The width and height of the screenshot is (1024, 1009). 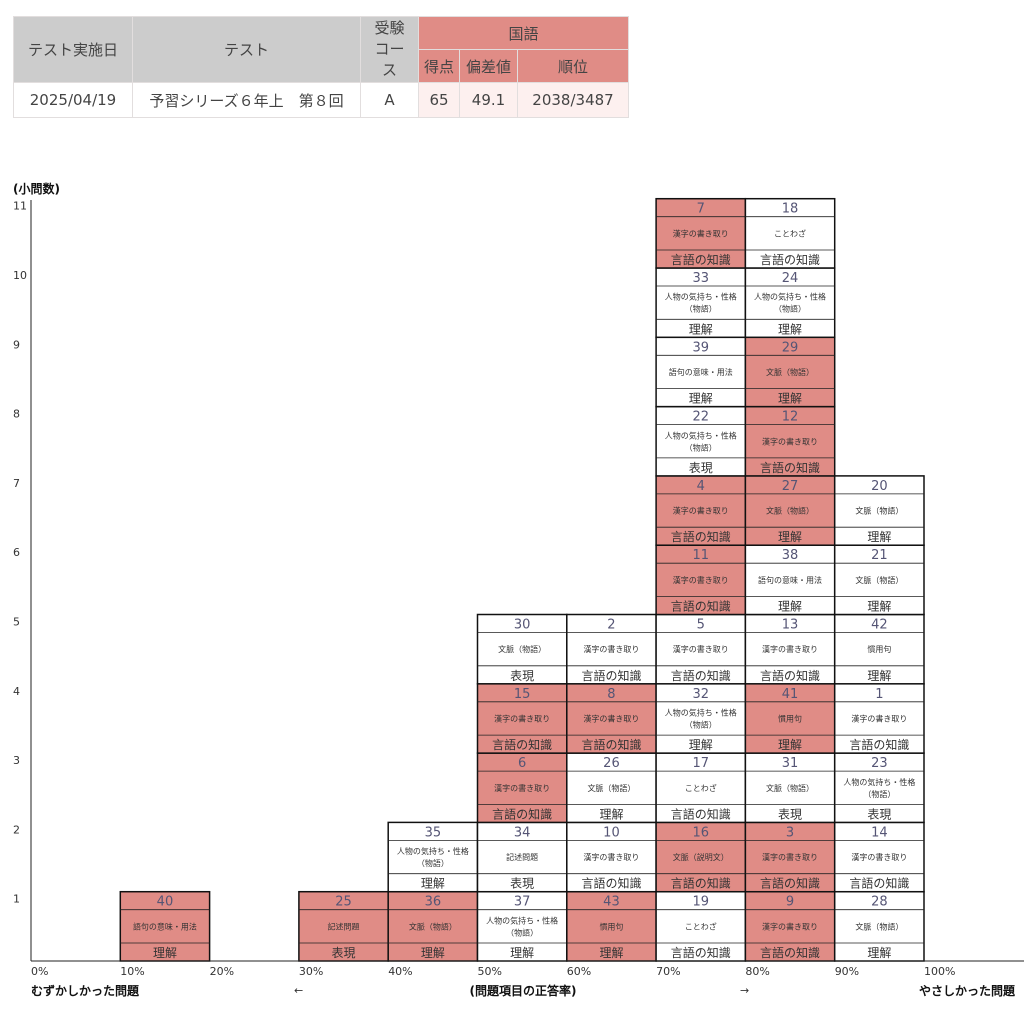 I want to click on question-number: 10, so click(x=611, y=832).